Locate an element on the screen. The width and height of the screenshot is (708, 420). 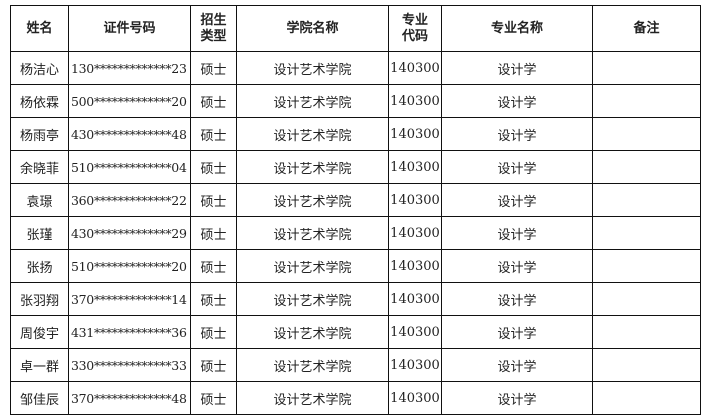
header-admission-type: 招生类型 is located at coordinates (213, 28).